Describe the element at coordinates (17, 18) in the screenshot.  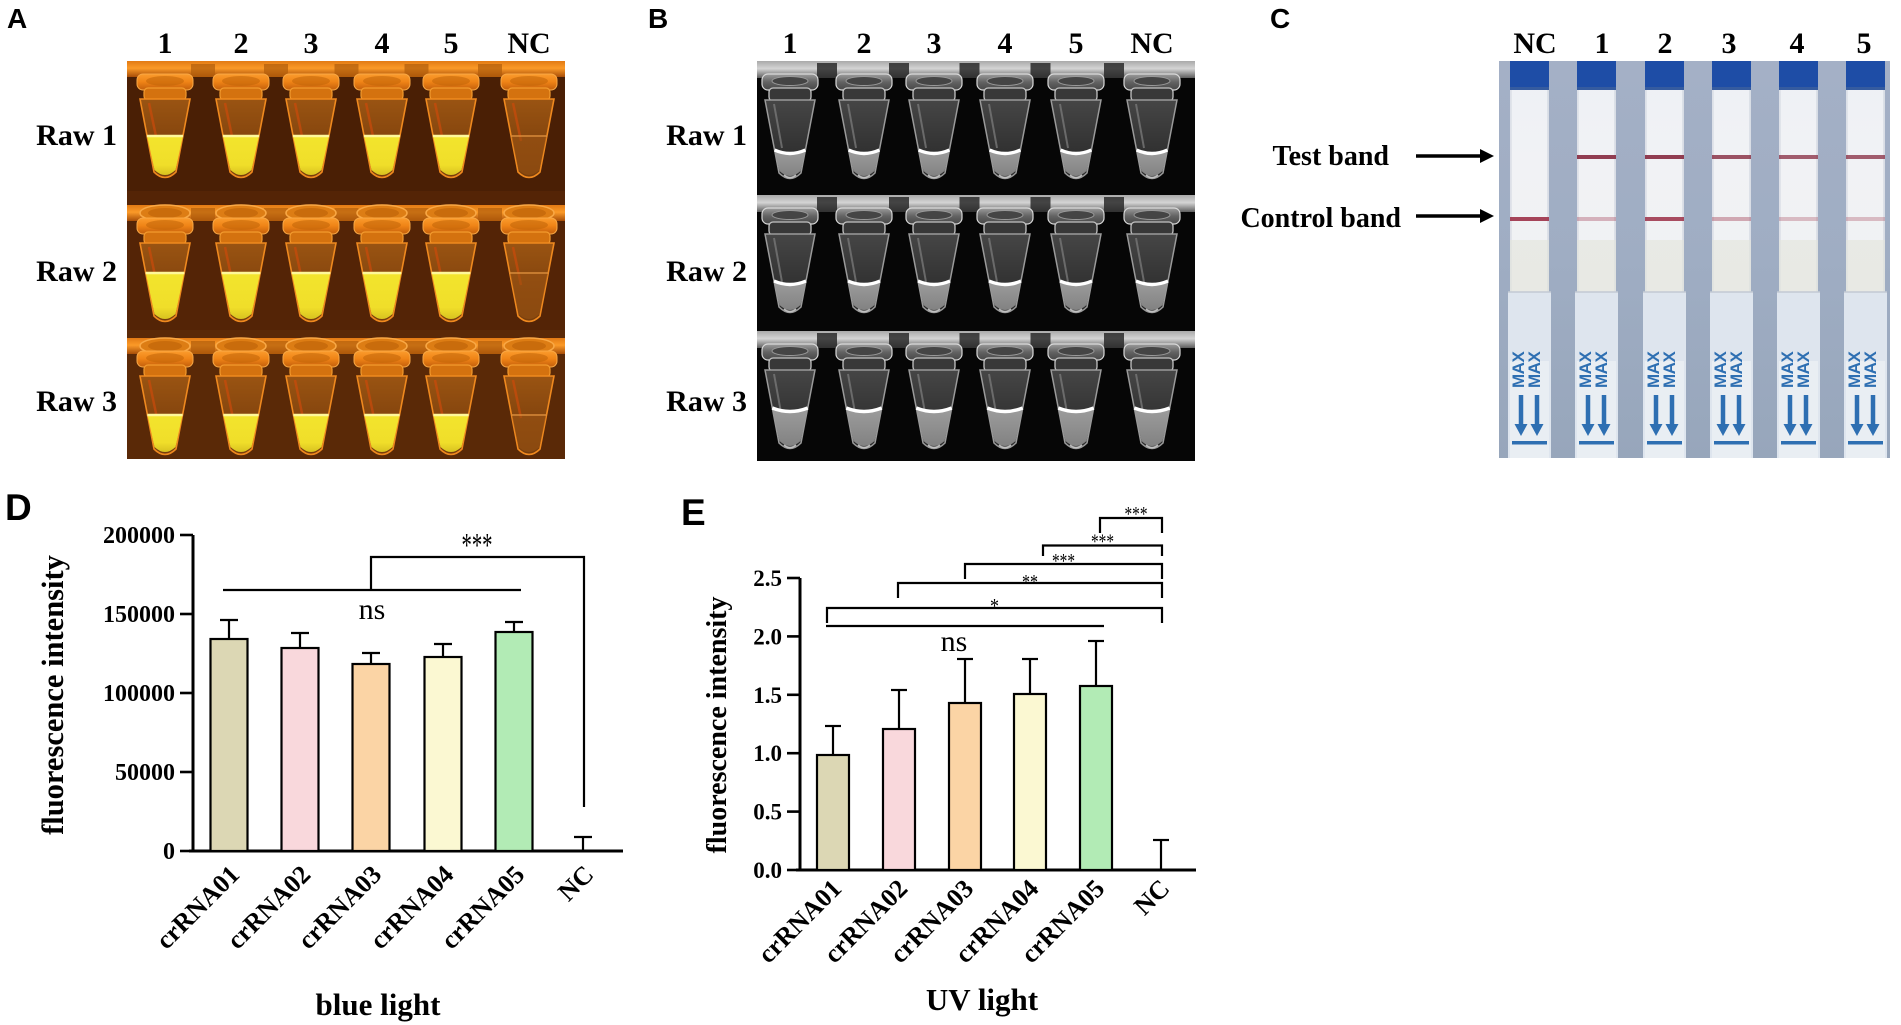
I see `svg-text: A` at that location.